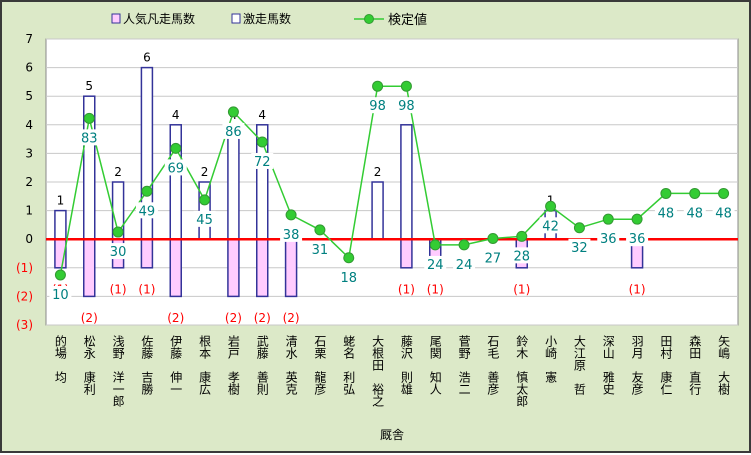  Describe the element at coordinates (147, 58) in the screenshot. I see `bar-label-激走馬数: 6` at that location.